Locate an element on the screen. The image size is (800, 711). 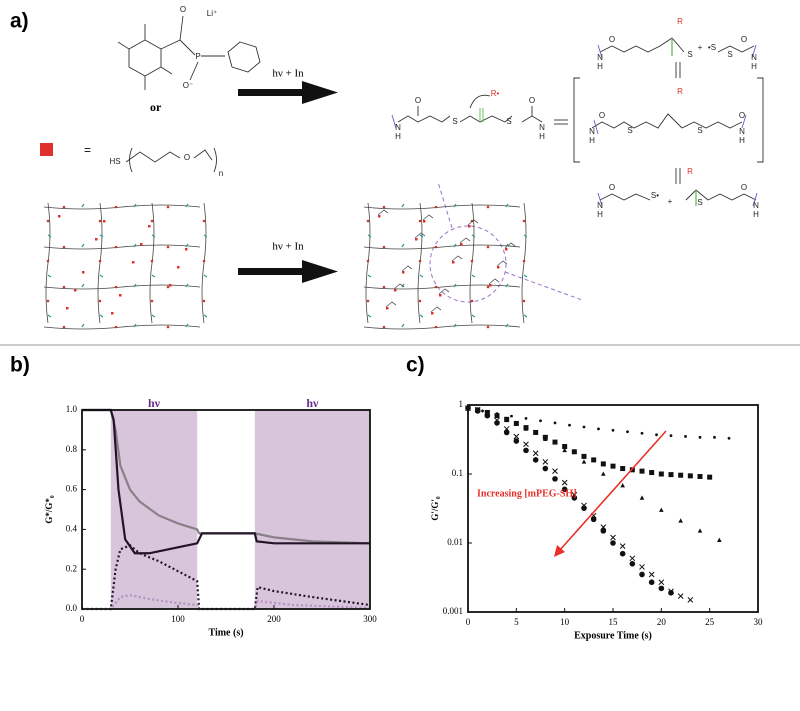
exposure-shade is located at coordinates (154, 509).